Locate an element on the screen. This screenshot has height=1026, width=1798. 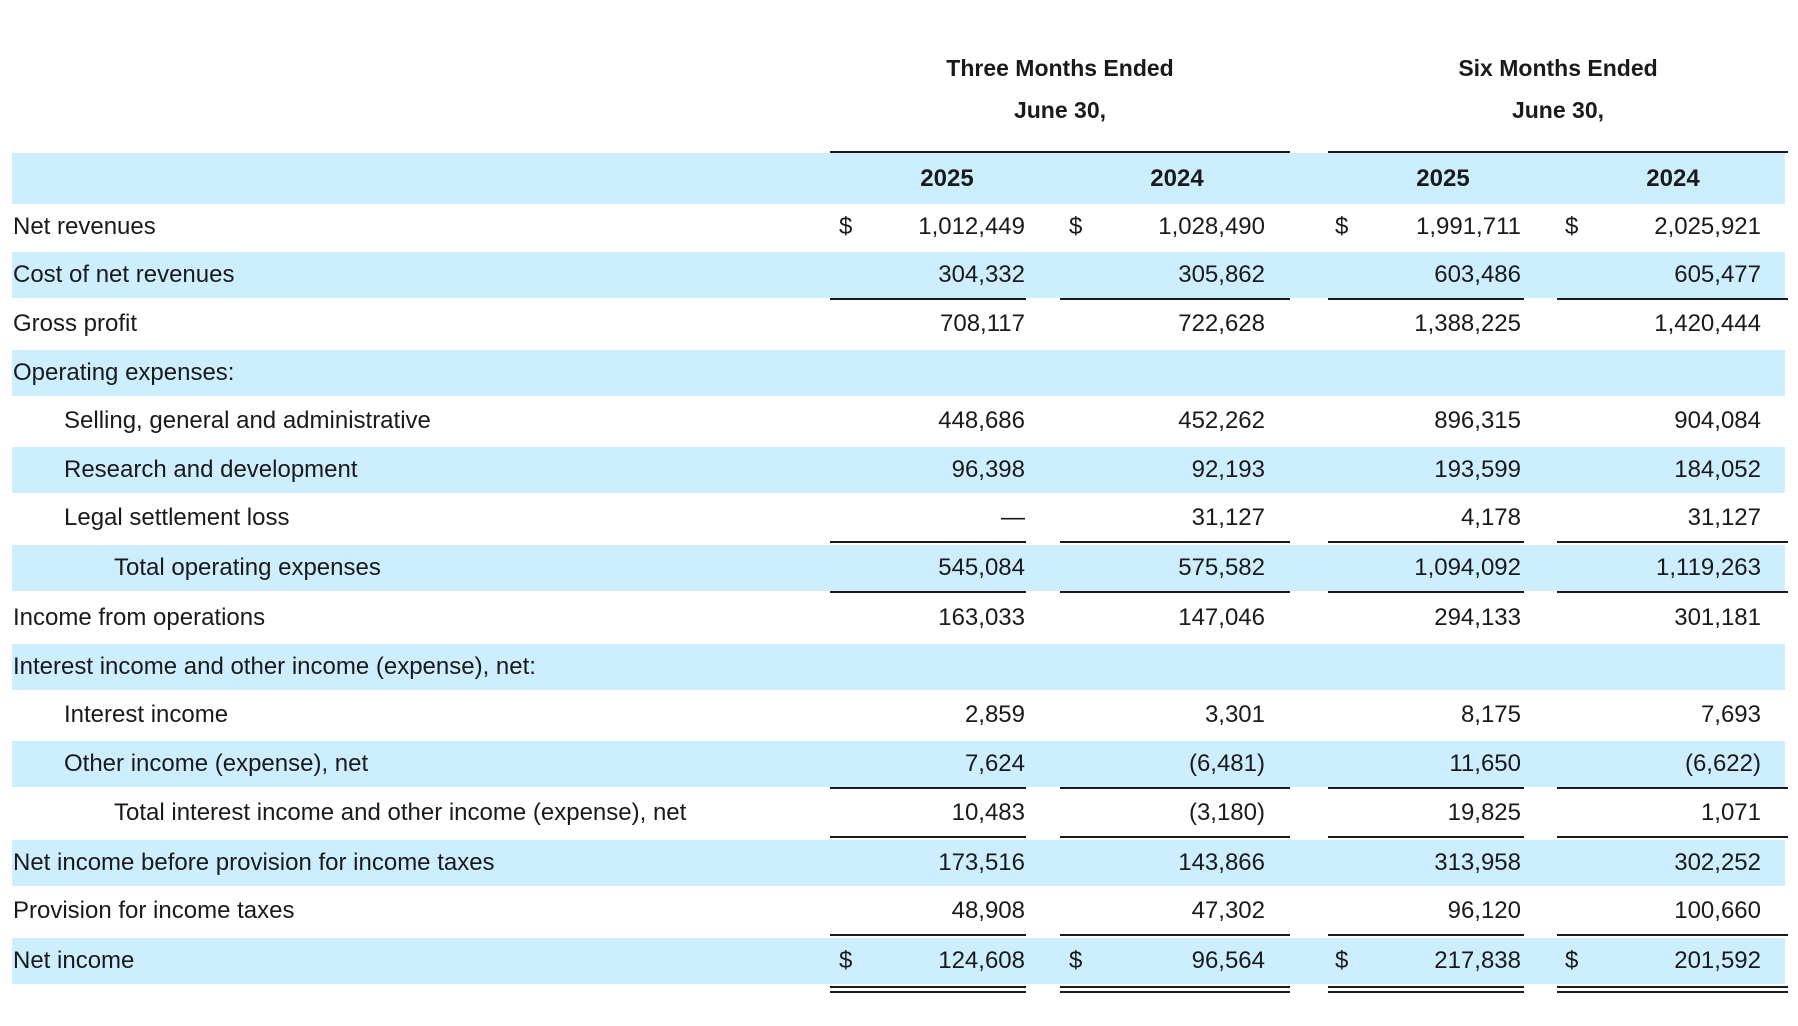
value-cell: 896,315 is located at coordinates (1477, 420).